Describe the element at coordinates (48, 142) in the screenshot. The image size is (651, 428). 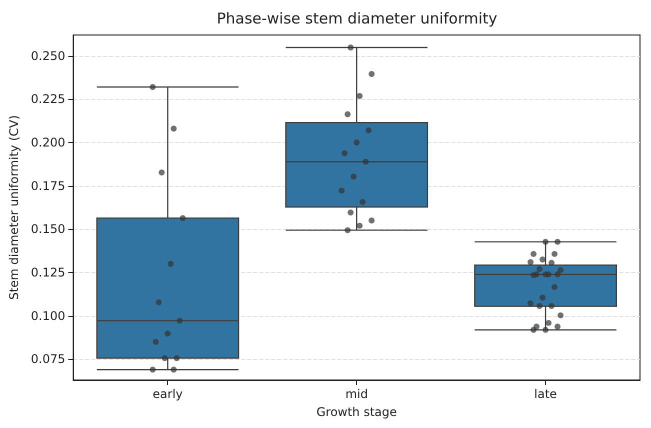
I see `y-tick-label: 0.200` at that location.